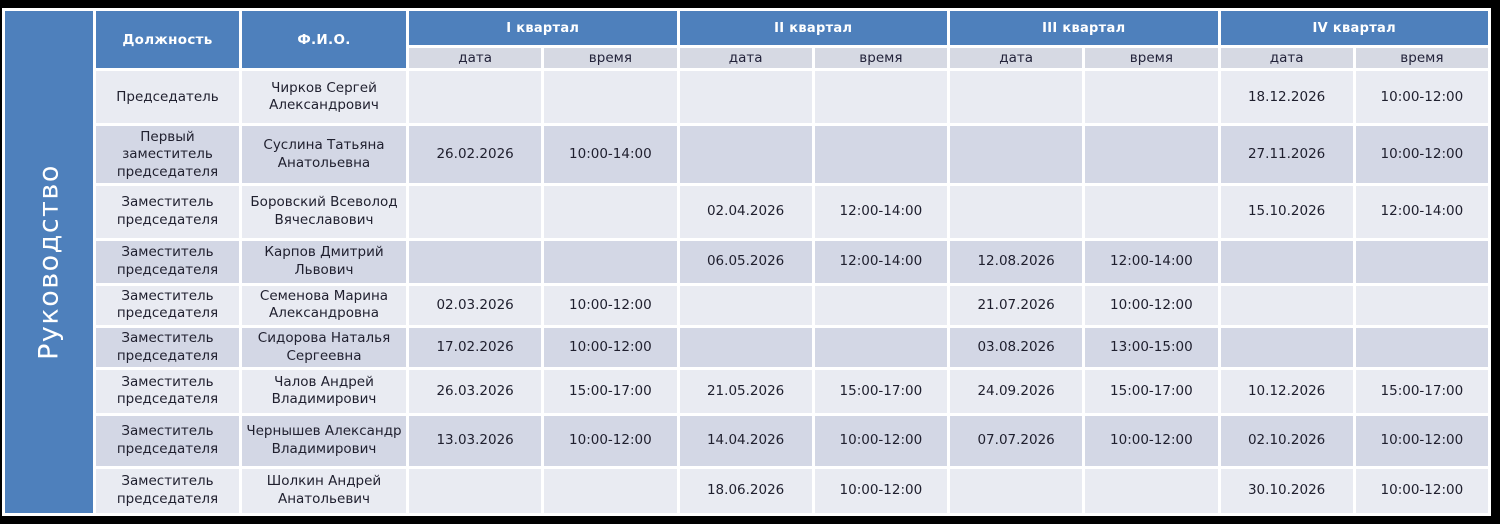  Describe the element at coordinates (1354, 28) in the screenshot. I see `header-quarter-4: IV квартал` at that location.